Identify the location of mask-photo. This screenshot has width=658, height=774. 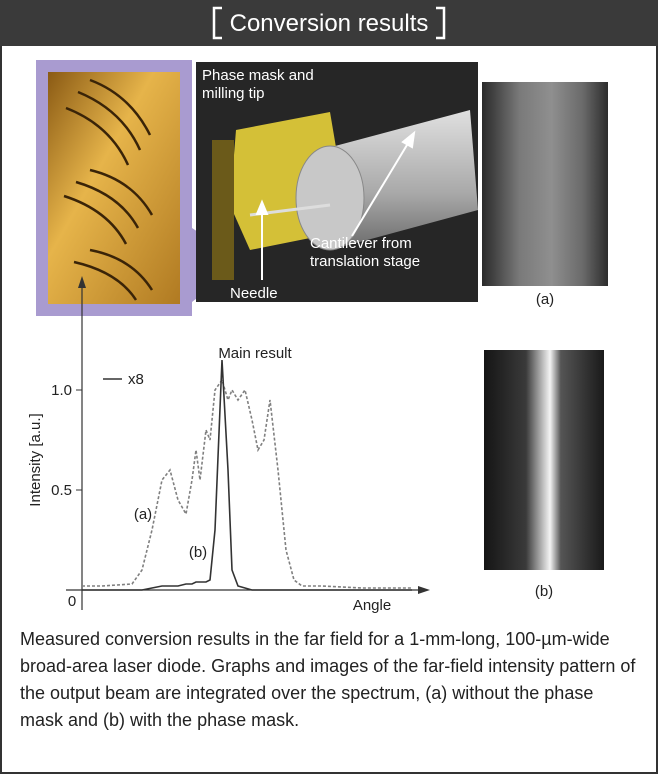
(114, 188).